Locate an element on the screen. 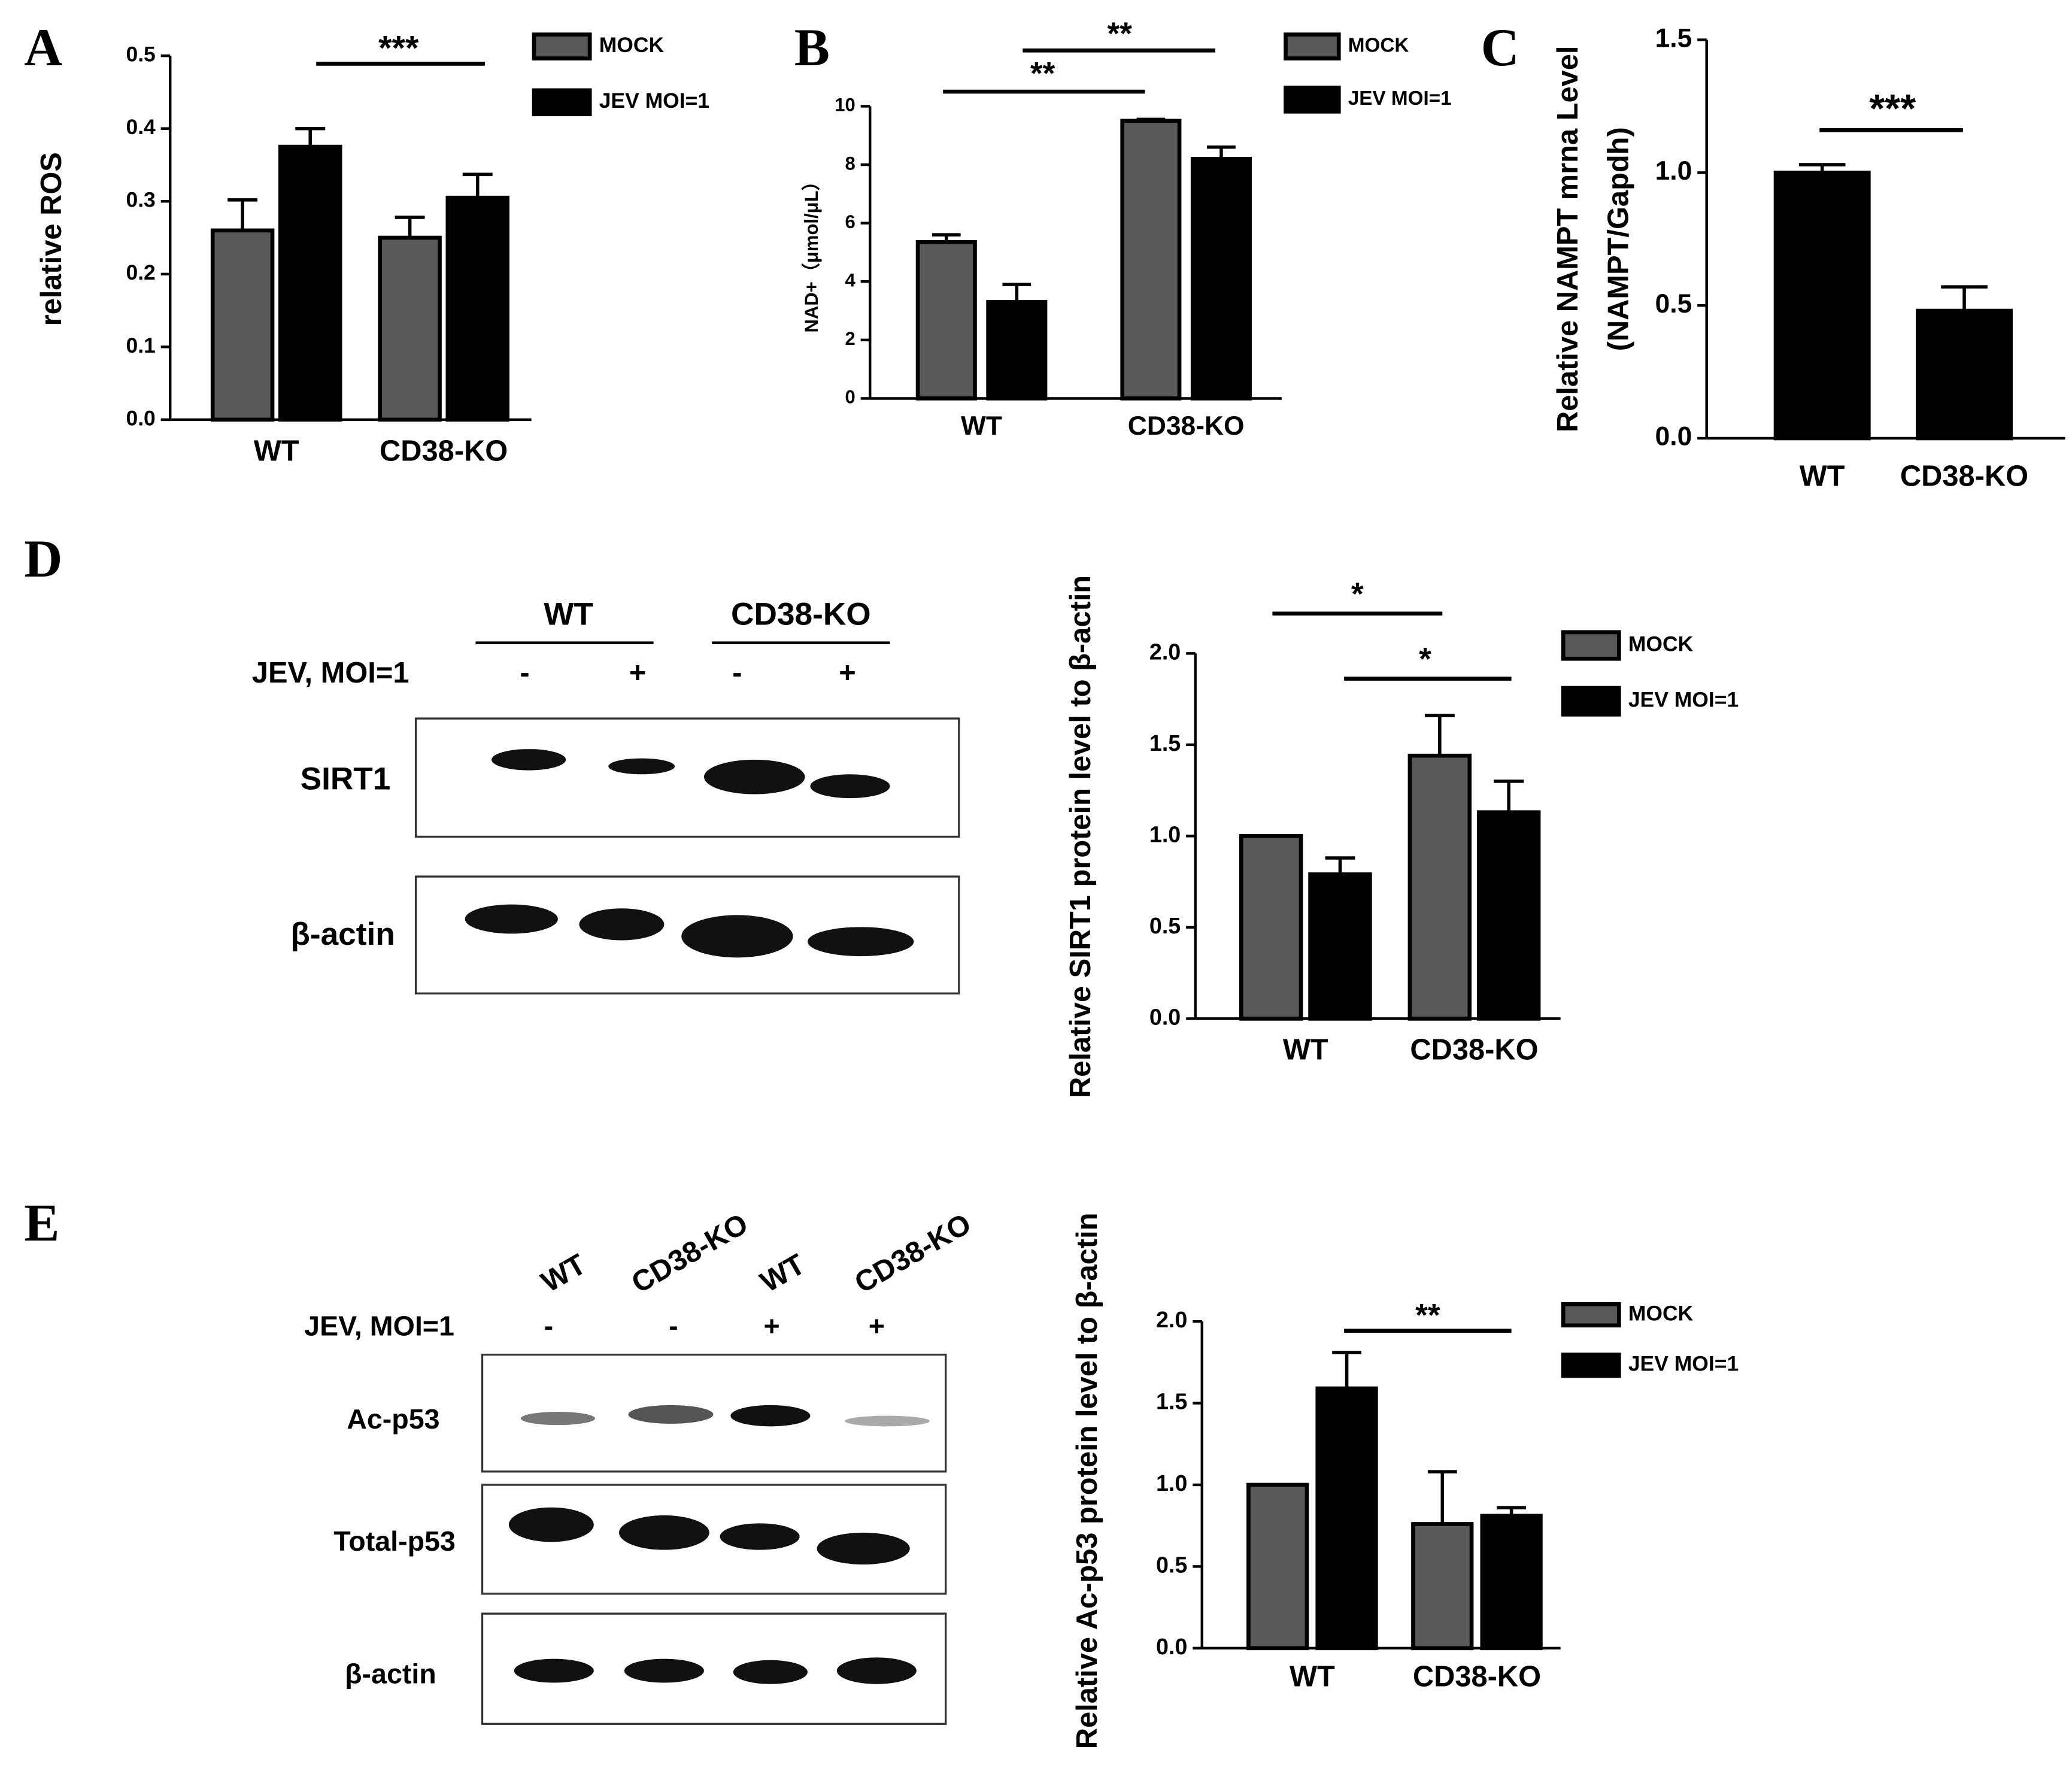 The height and width of the screenshot is (1777, 2072). row-label: Total-p53 is located at coordinates (395, 1542).